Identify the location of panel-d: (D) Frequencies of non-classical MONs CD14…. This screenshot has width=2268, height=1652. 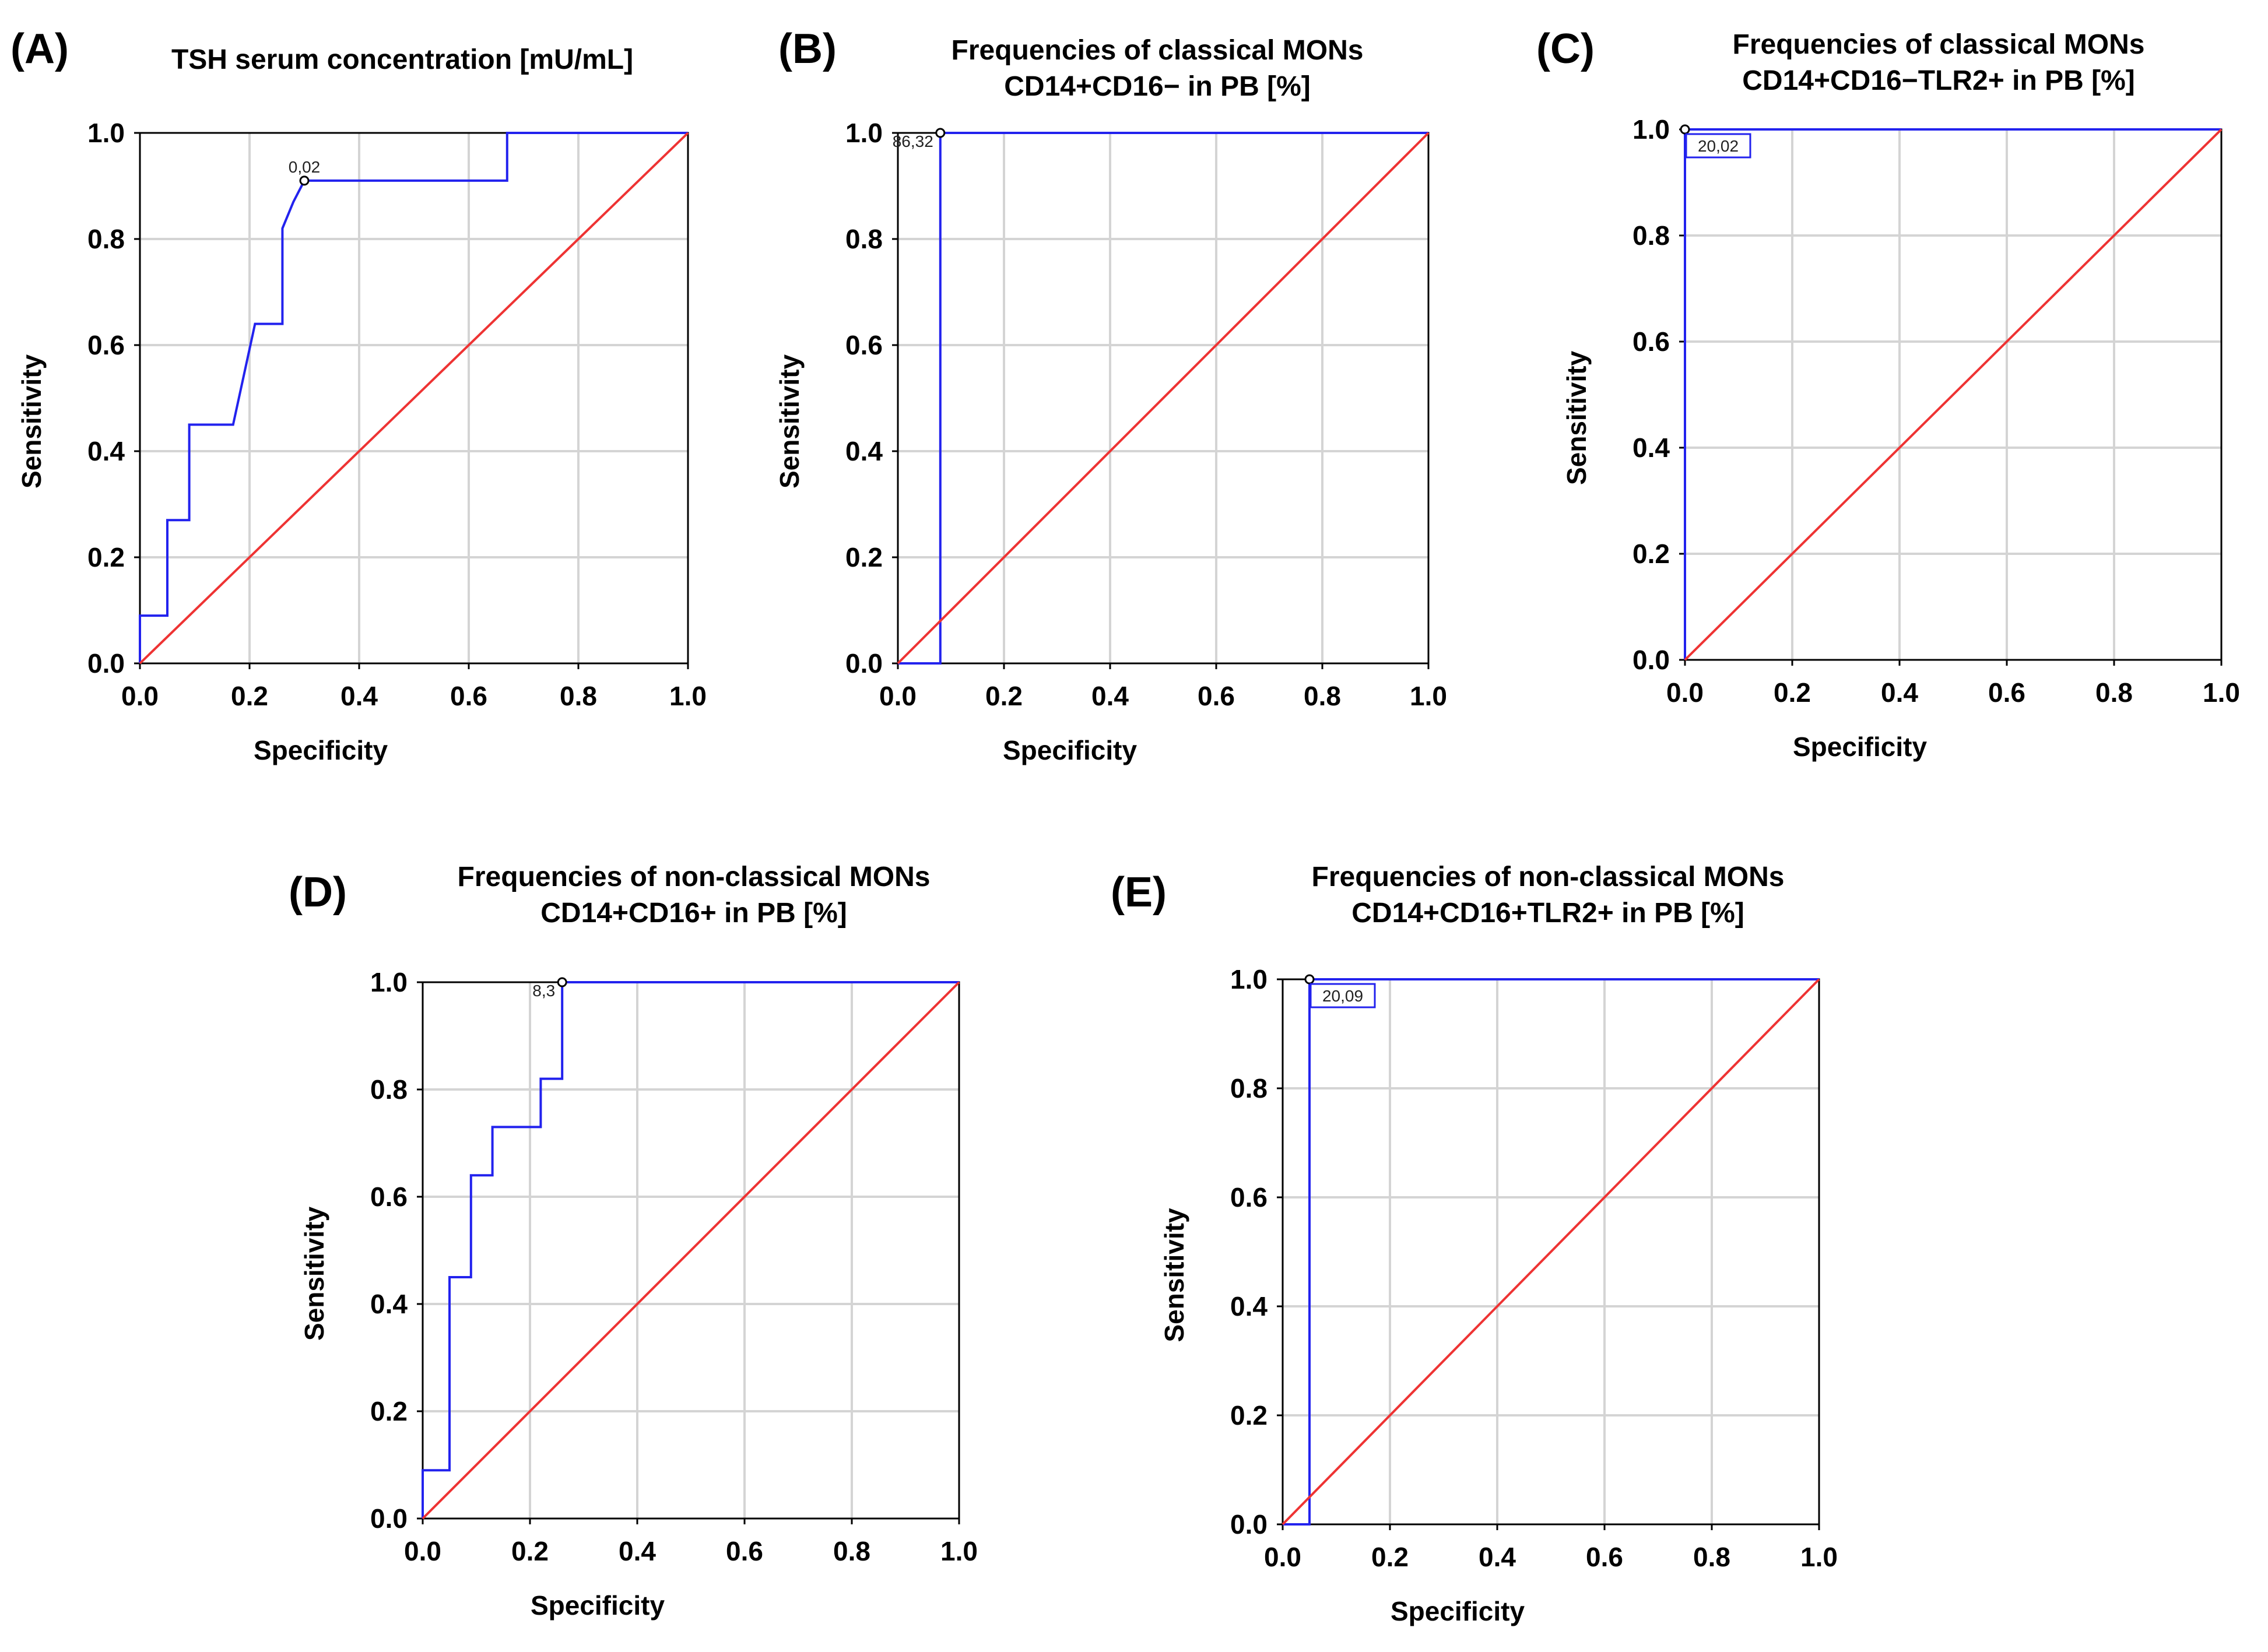
(633, 1242).